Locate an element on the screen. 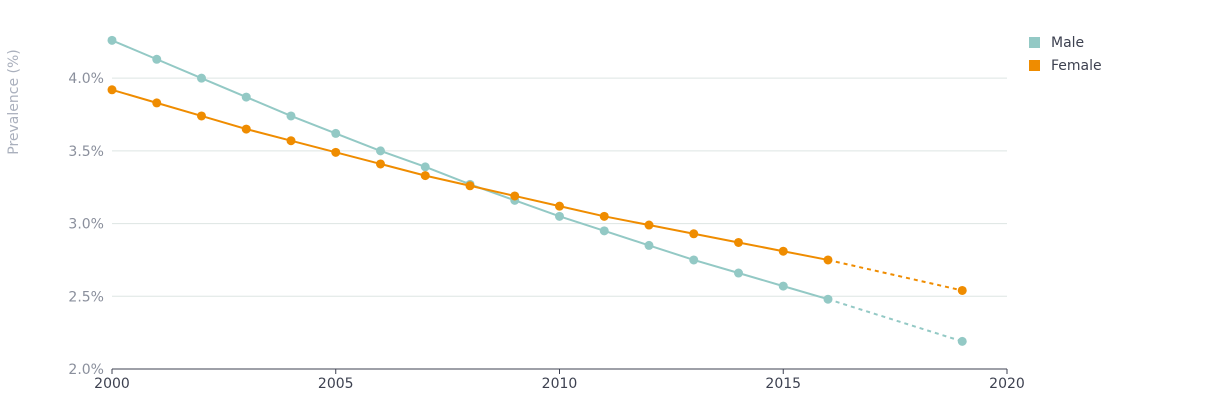  x-axis-ticks: 2000 2005 2010 2015 2020 is located at coordinates (559, 380).